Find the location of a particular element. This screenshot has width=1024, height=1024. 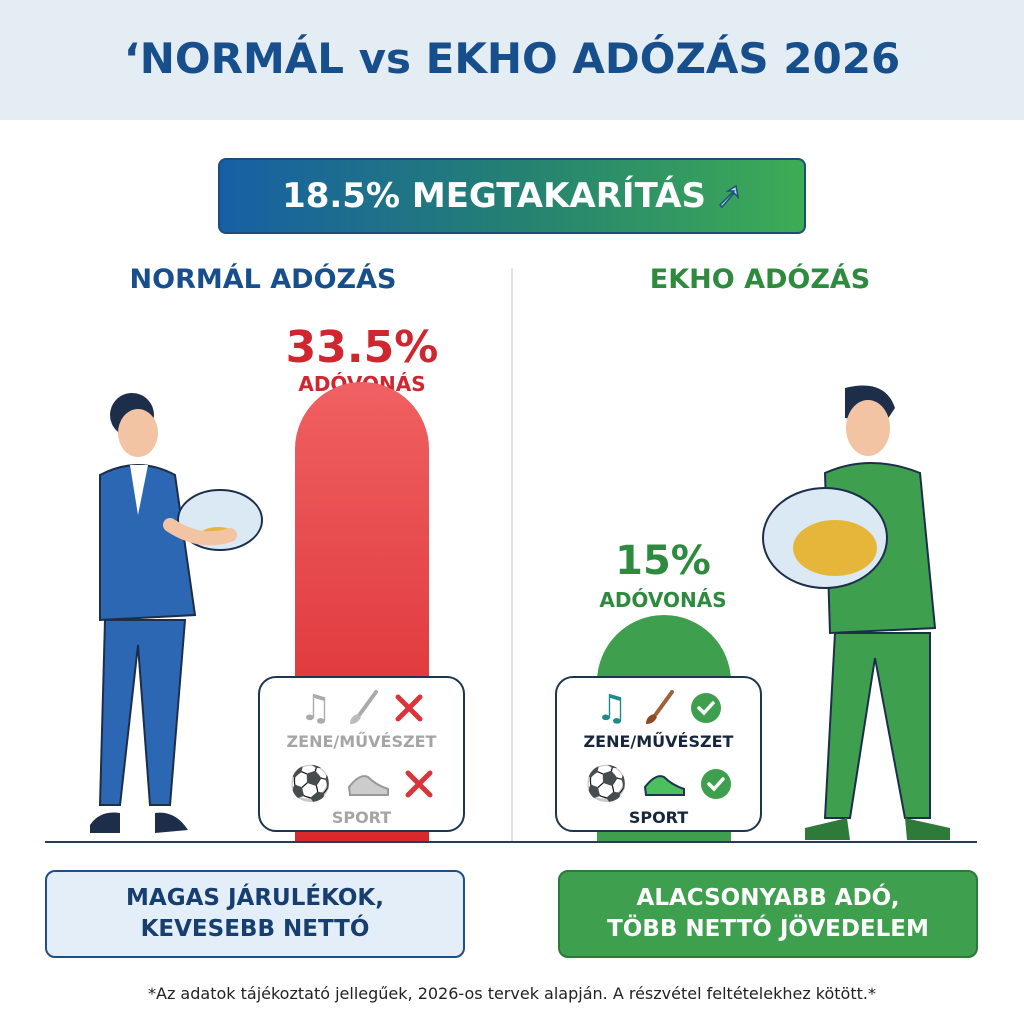

savings-label: 18.5% MEGTAKARÍTÁS is located at coordinates (494, 196).